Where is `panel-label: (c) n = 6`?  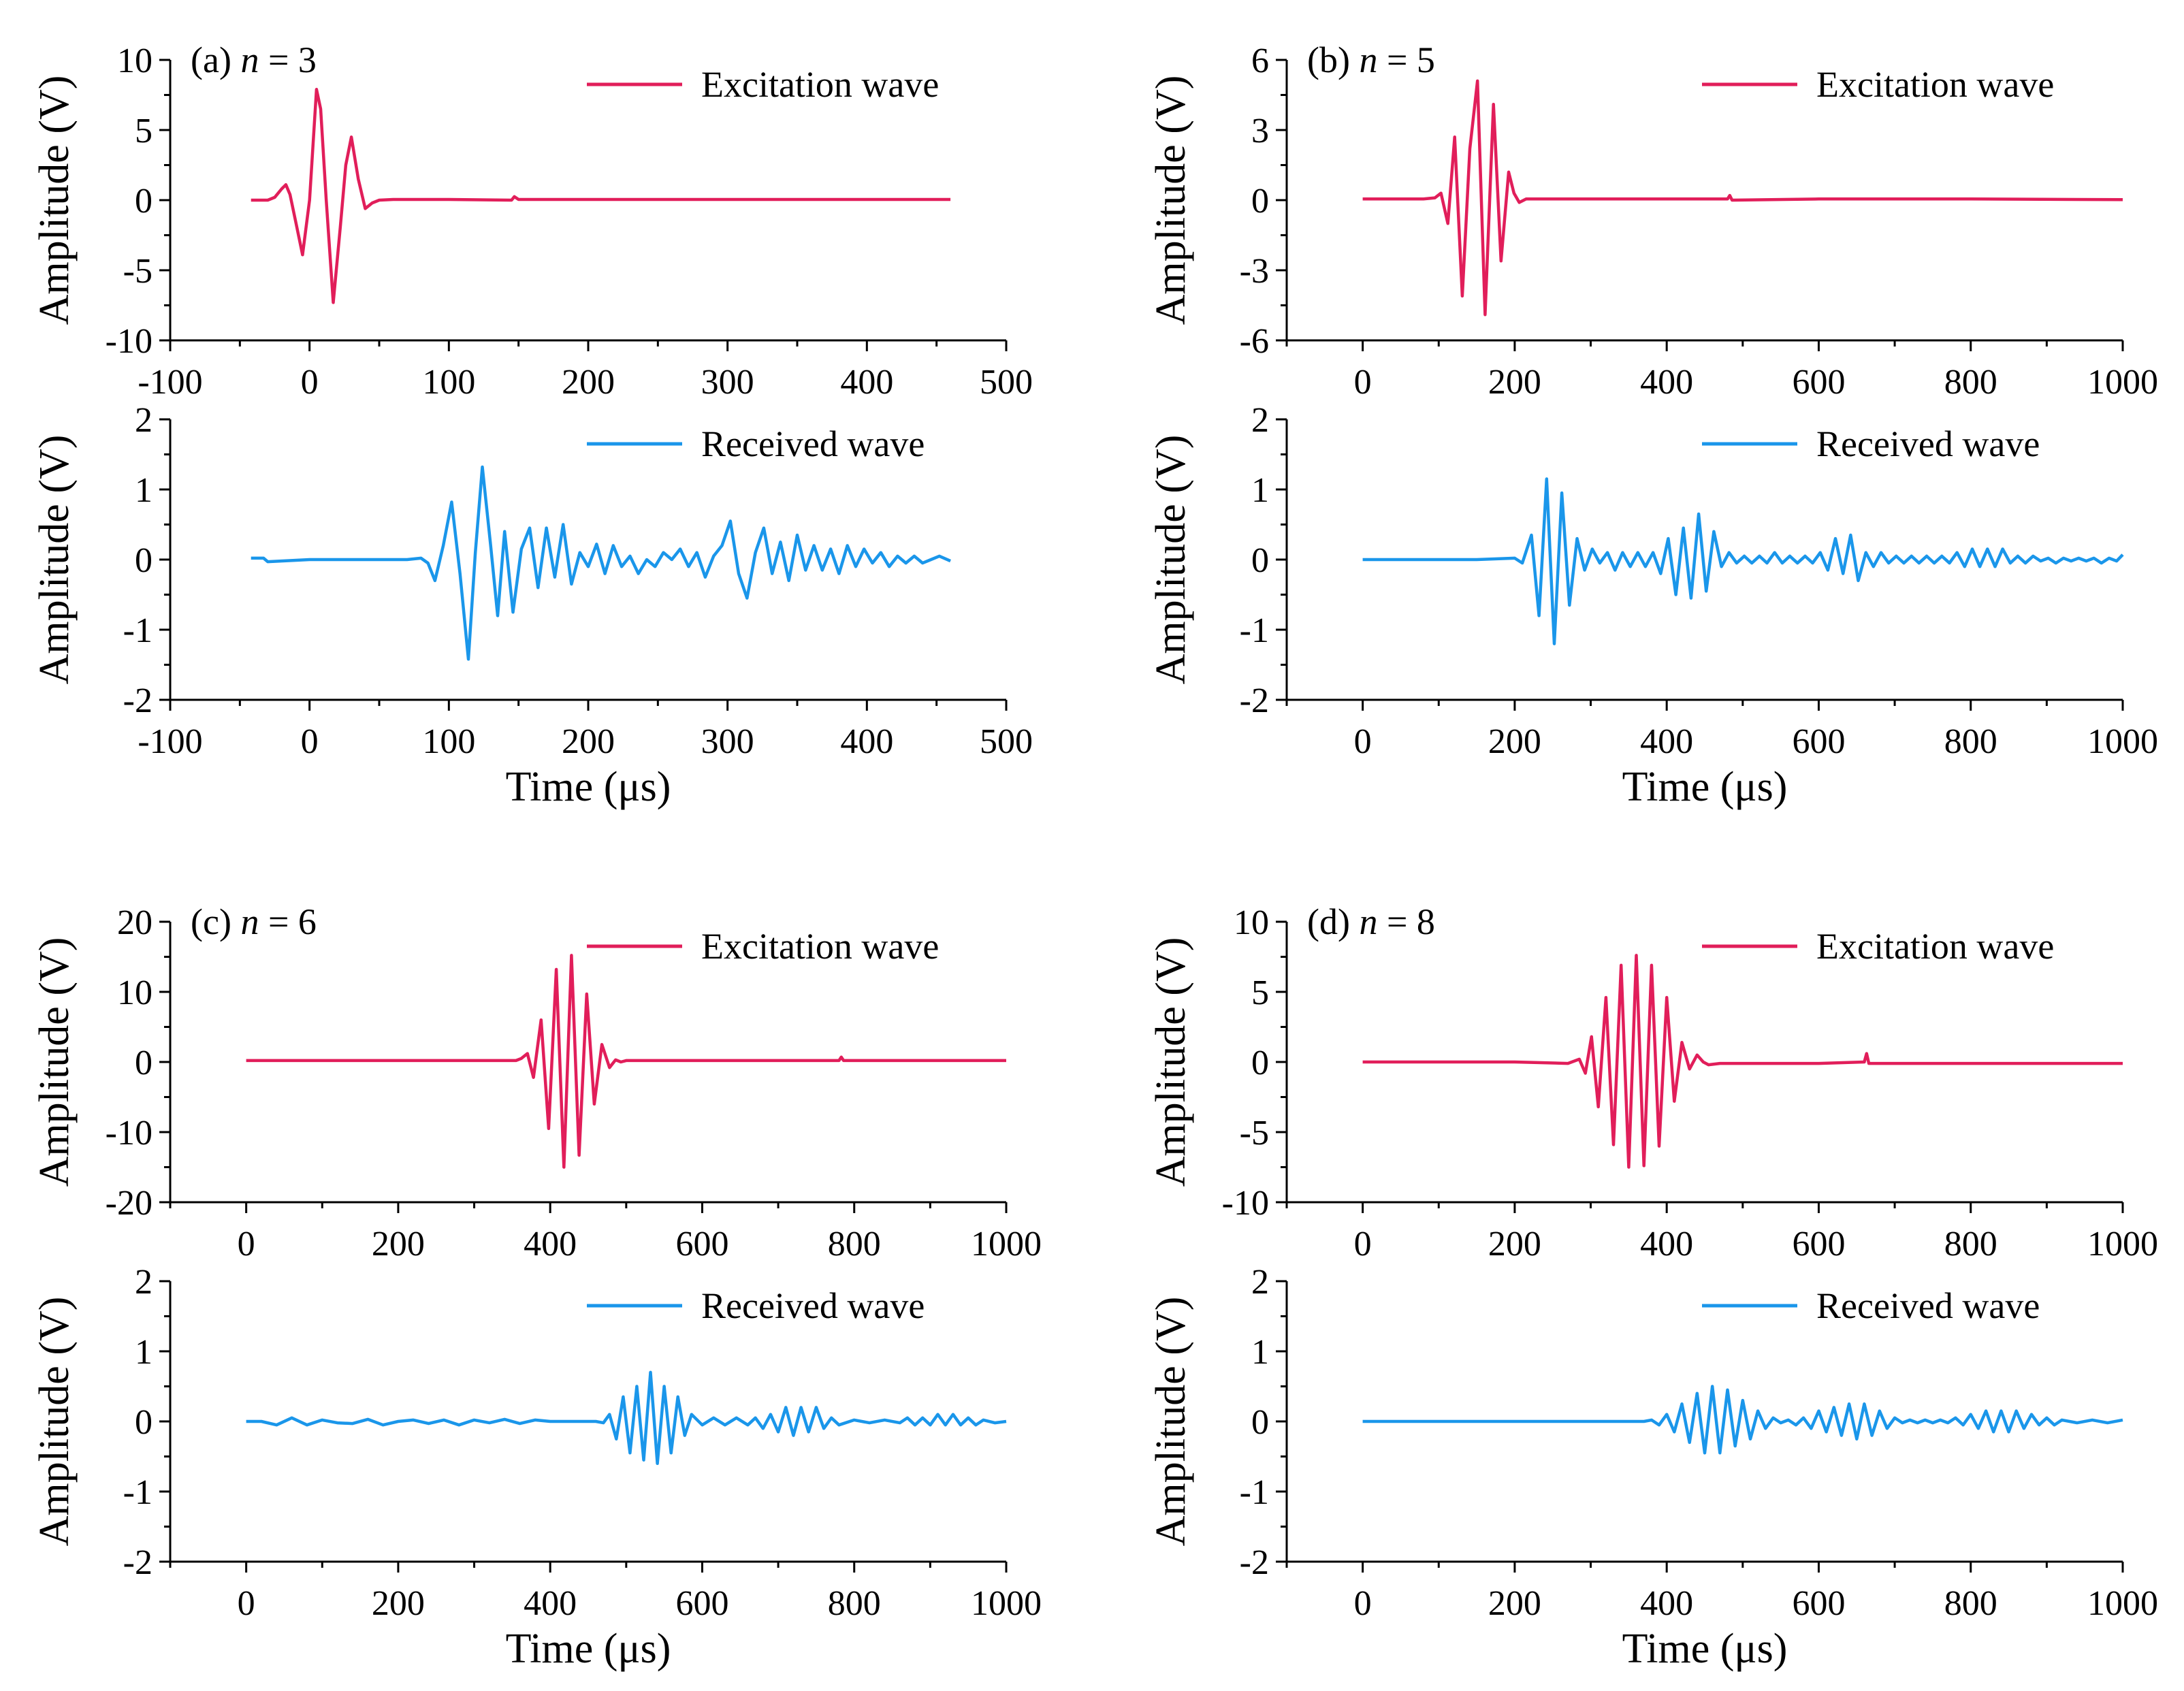
panel-label: (c) n = 6 is located at coordinates (254, 921).